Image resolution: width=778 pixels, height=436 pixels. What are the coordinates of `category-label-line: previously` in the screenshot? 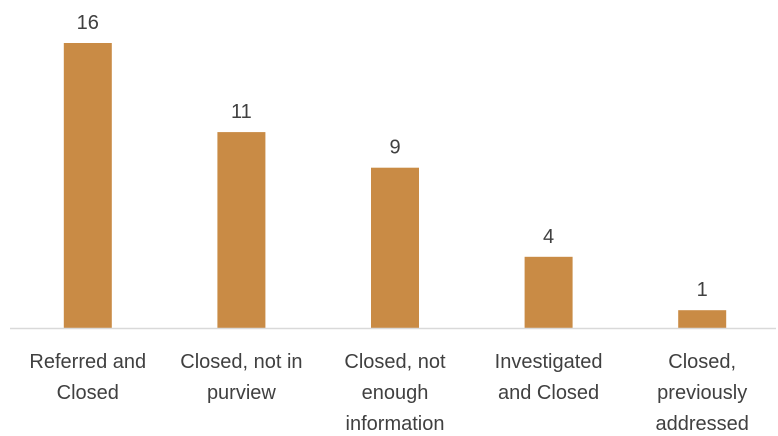 It's located at (702, 393).